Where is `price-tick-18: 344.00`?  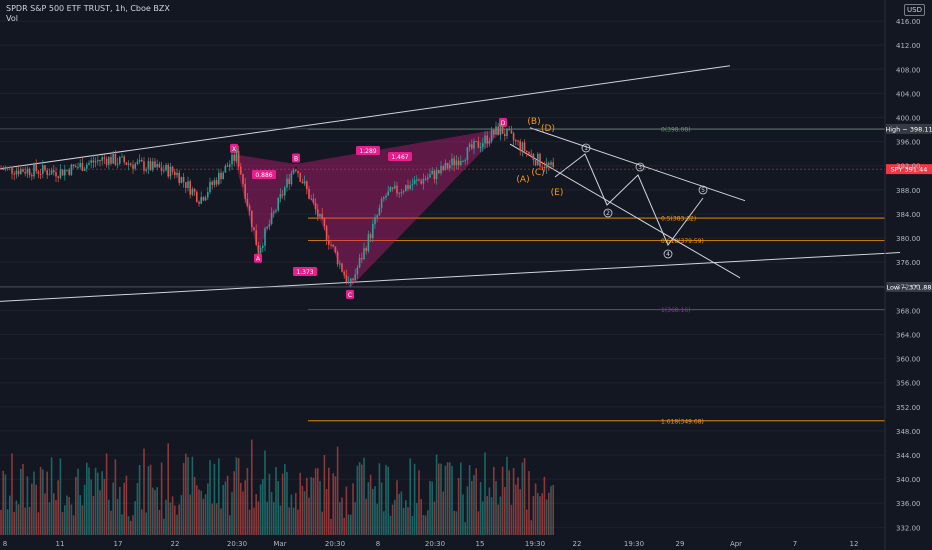 price-tick-18: 344.00 is located at coordinates (908, 456).